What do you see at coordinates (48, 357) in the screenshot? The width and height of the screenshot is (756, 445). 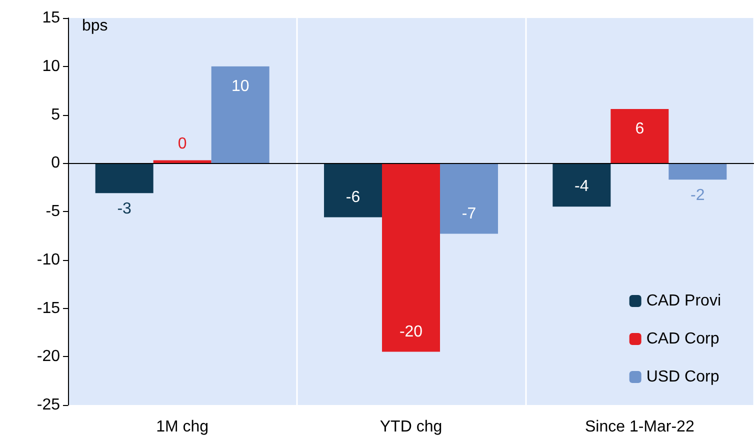 I see `y-tick-label: -20` at bounding box center [48, 357].